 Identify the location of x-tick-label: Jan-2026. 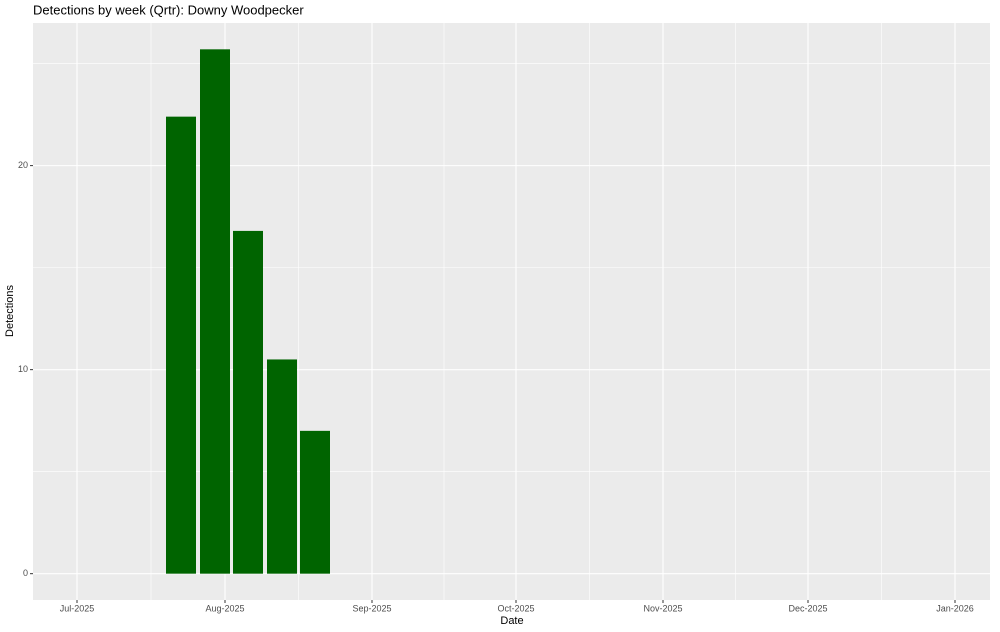
(955, 608).